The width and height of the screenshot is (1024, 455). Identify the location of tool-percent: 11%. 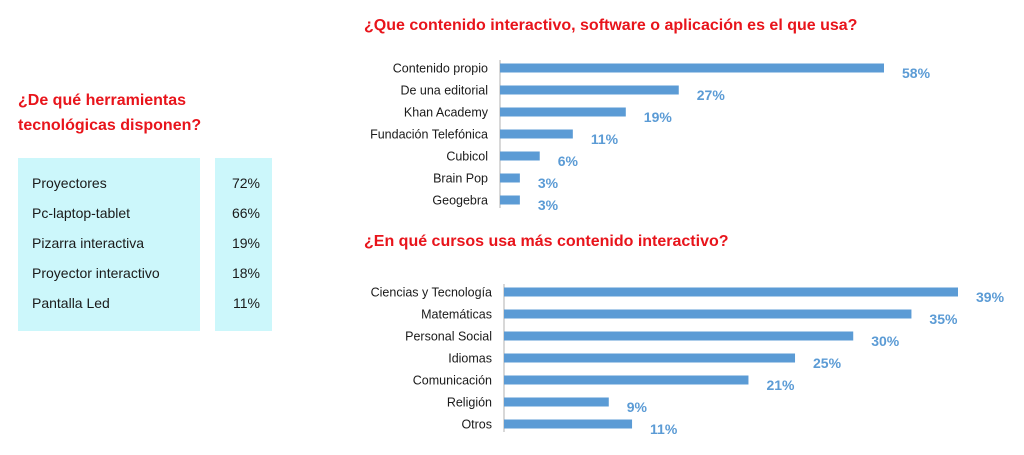
(246, 303).